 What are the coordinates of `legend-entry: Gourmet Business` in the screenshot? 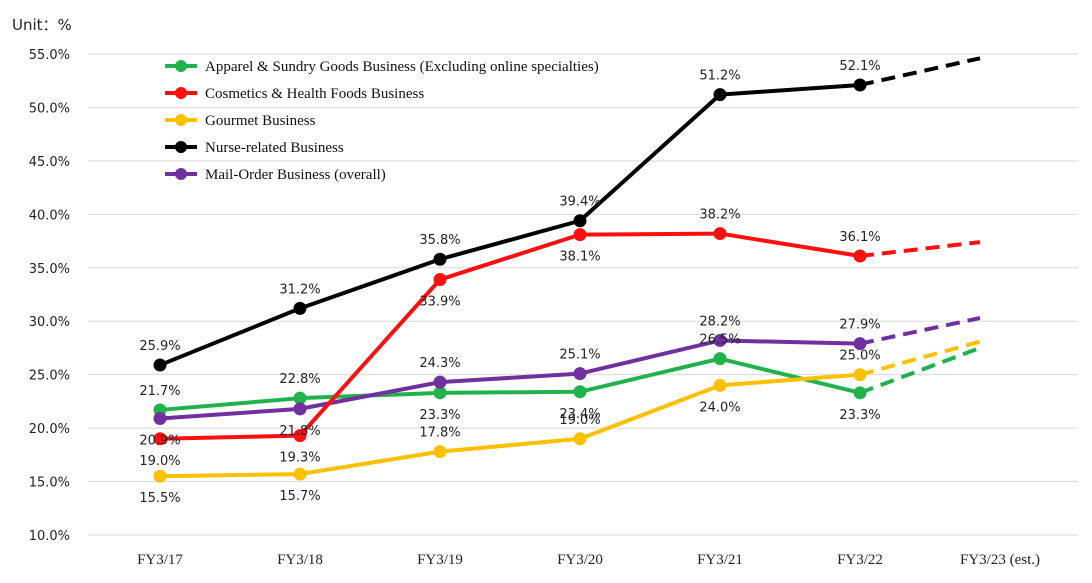 It's located at (260, 121).